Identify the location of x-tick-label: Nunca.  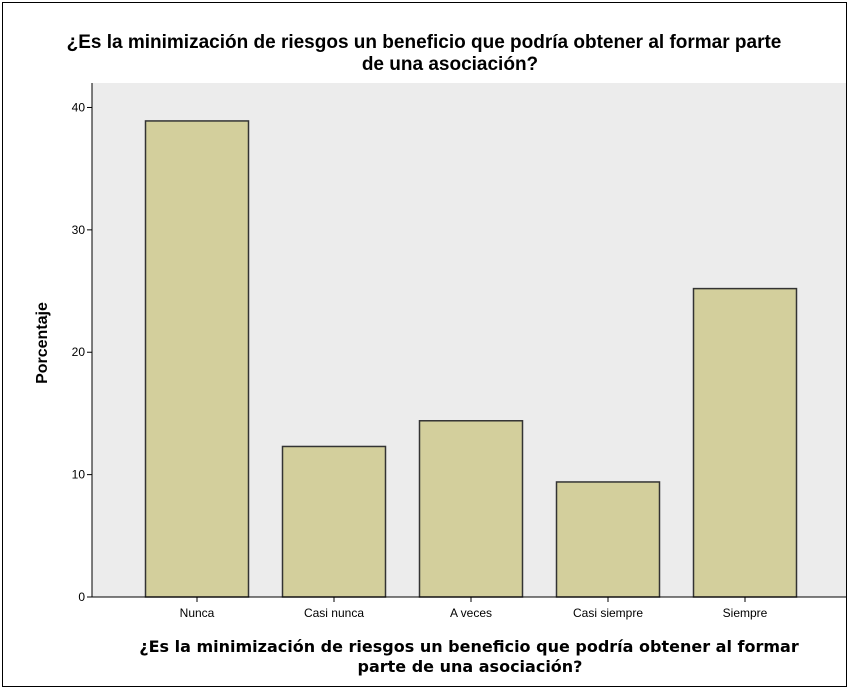
(197, 613).